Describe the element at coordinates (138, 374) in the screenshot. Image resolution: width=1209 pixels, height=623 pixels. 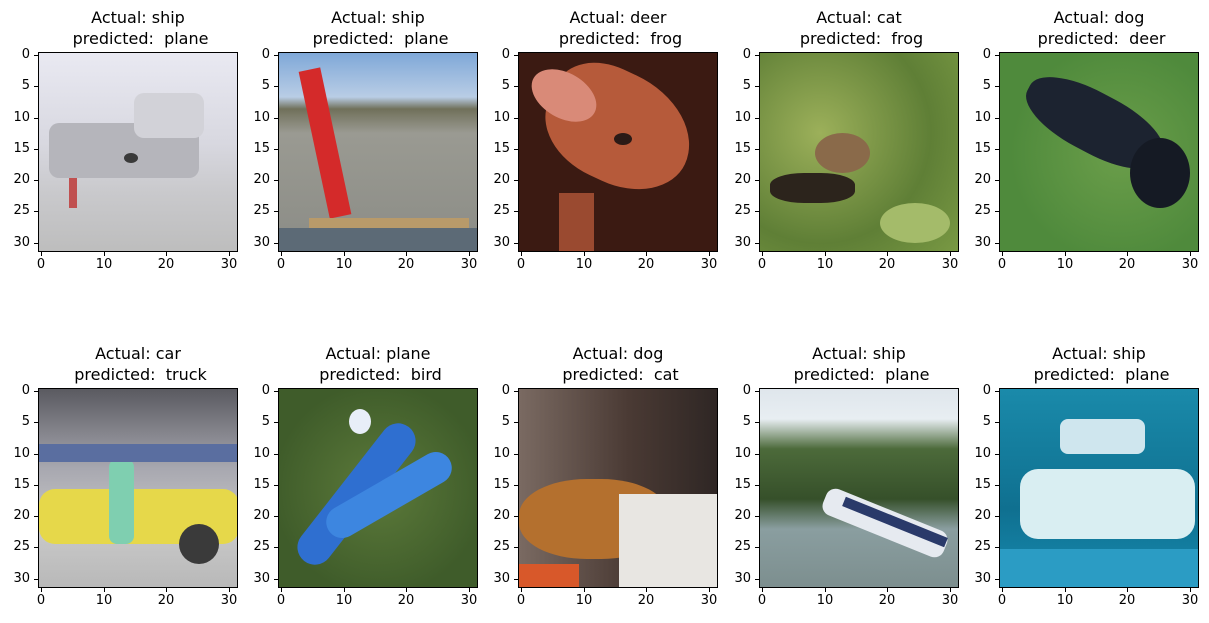
I see `predicted-label: predicted: truck` at that location.